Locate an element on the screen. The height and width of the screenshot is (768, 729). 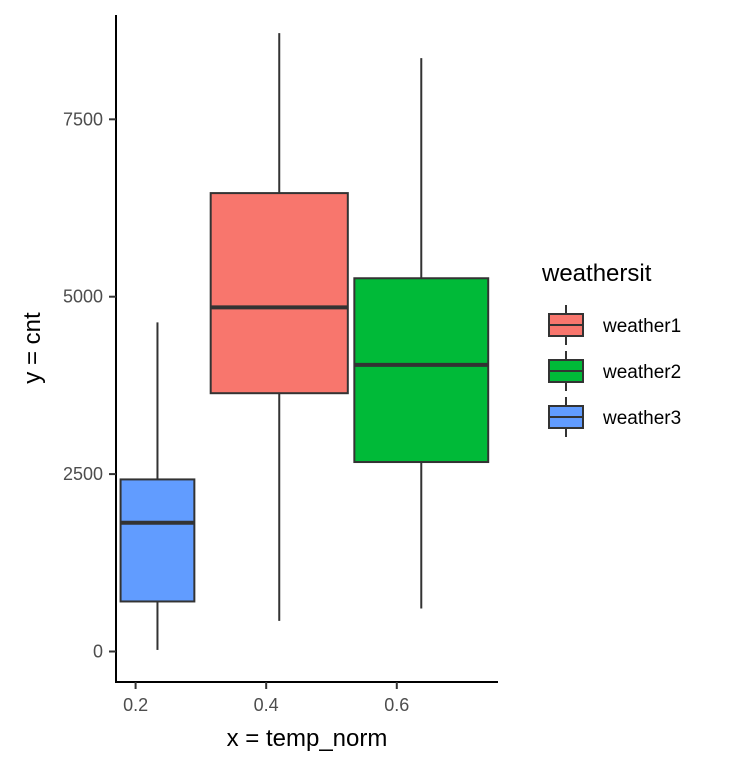
y-axis-title: y = cnt is located at coordinates (32, 348).